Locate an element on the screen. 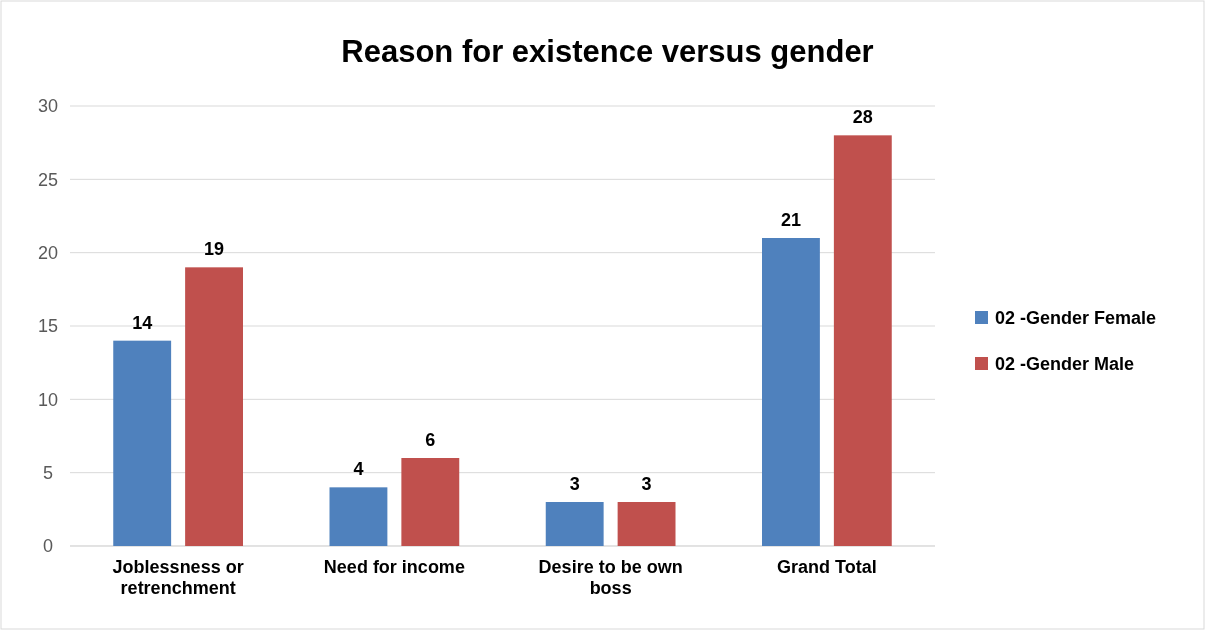 The width and height of the screenshot is (1205, 630). legend-label: 02 -Gender Female is located at coordinates (1076, 318).